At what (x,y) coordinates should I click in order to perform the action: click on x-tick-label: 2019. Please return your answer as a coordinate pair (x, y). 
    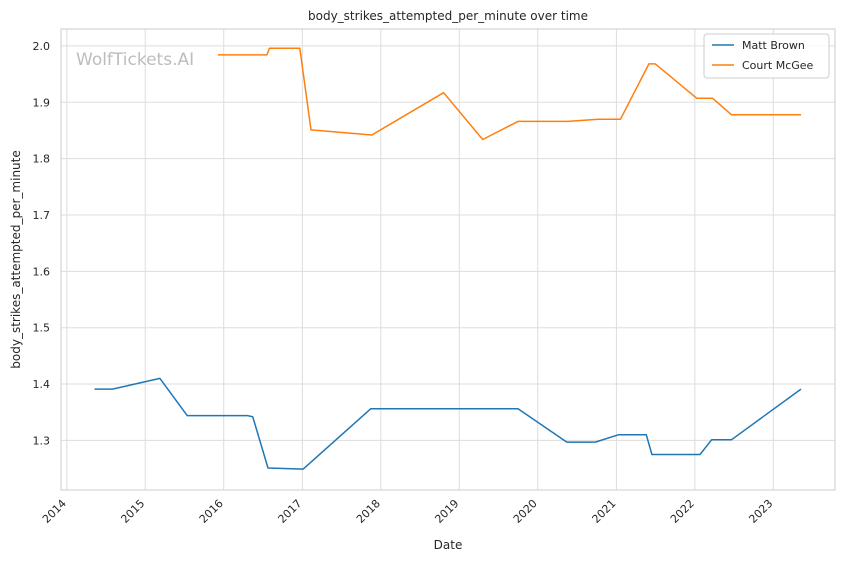
    Looking at the image, I should click on (446, 511).